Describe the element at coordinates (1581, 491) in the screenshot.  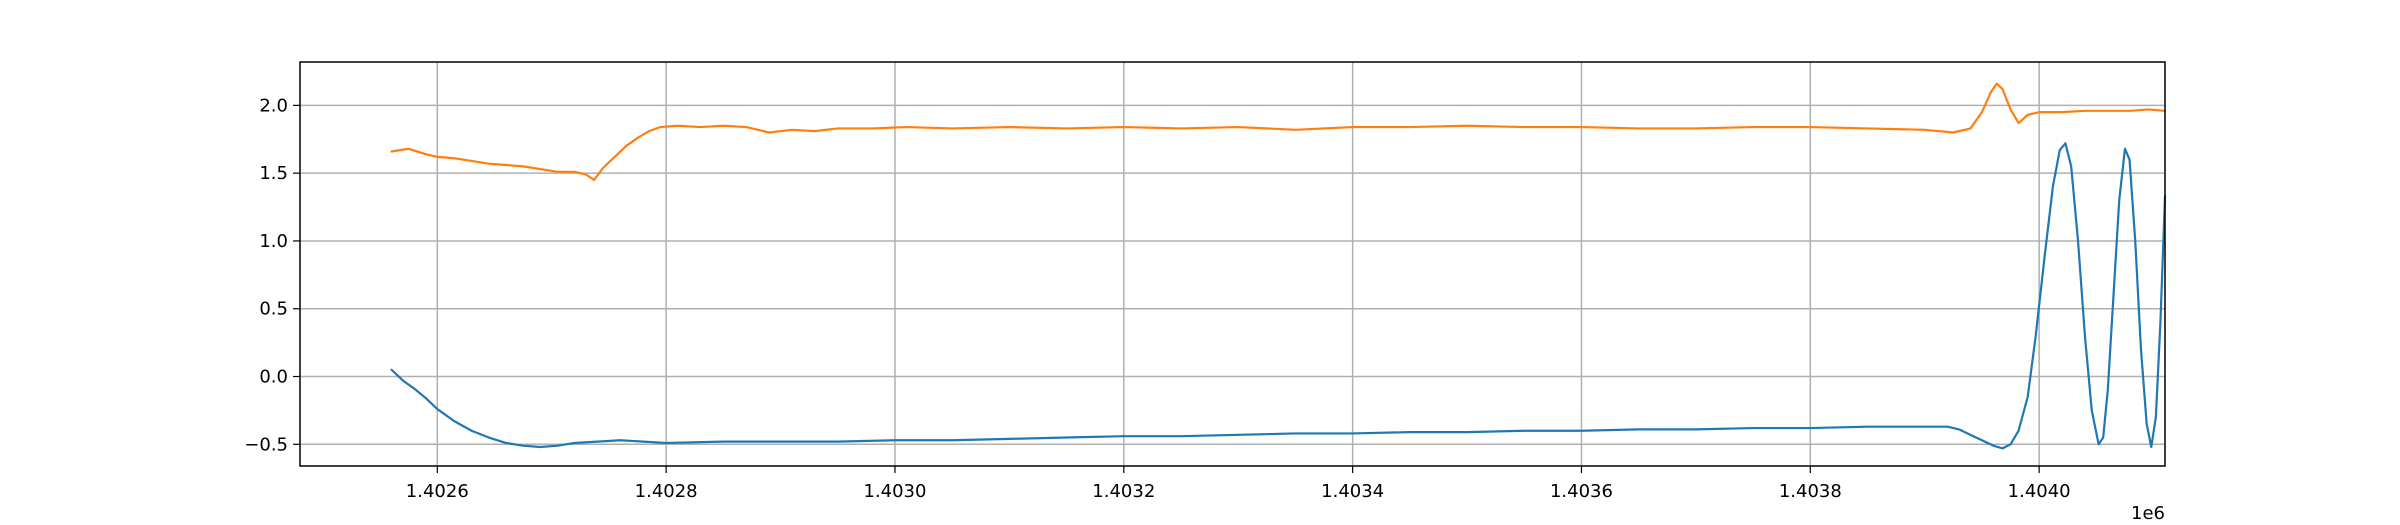
I see `x-tick-label: 1.4036` at that location.